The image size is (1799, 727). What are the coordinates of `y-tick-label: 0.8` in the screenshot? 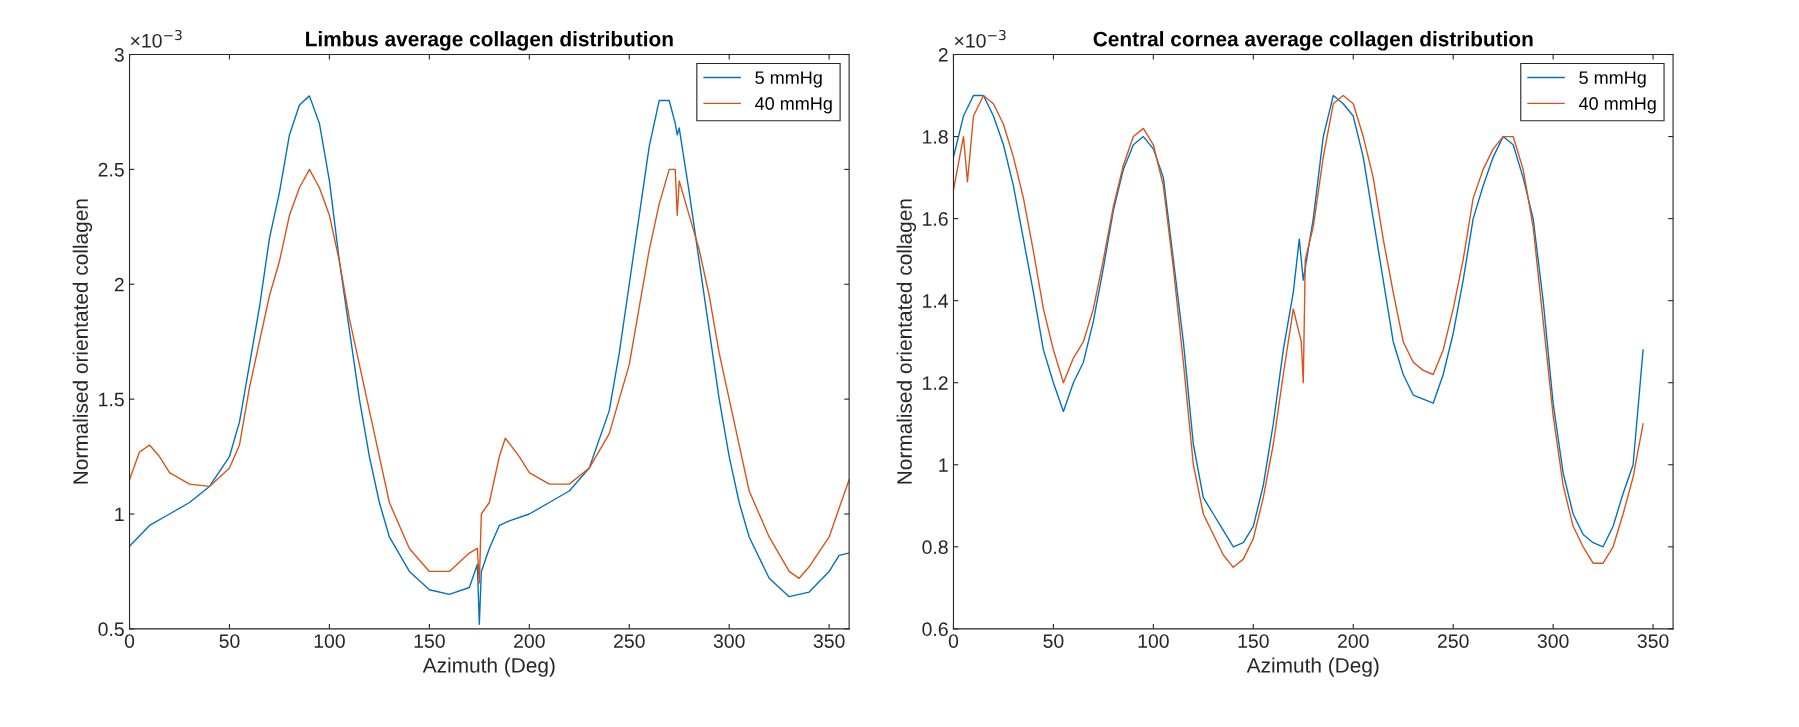 It's located at (935, 547).